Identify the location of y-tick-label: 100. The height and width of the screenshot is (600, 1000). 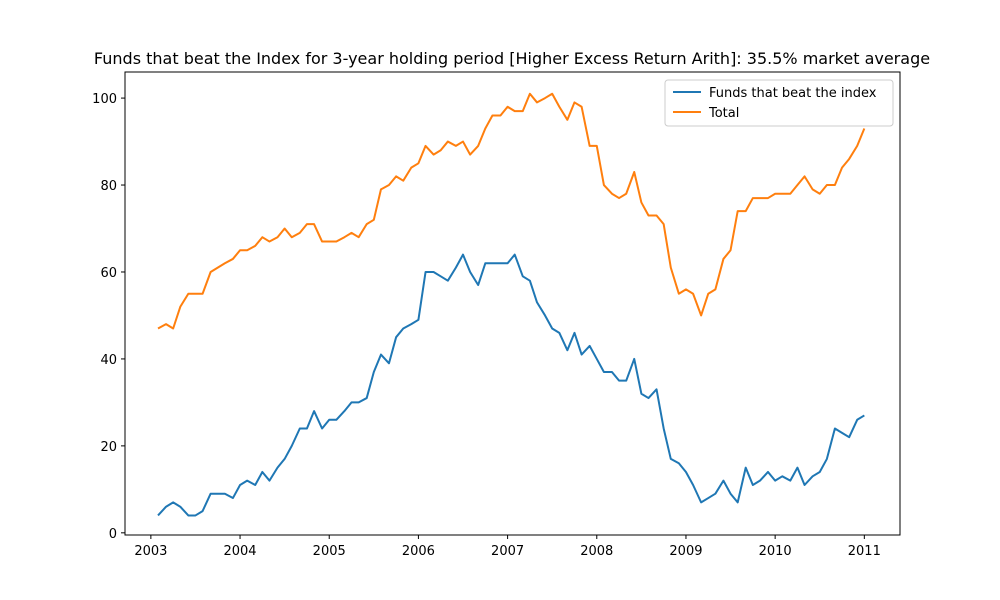
(104, 99).